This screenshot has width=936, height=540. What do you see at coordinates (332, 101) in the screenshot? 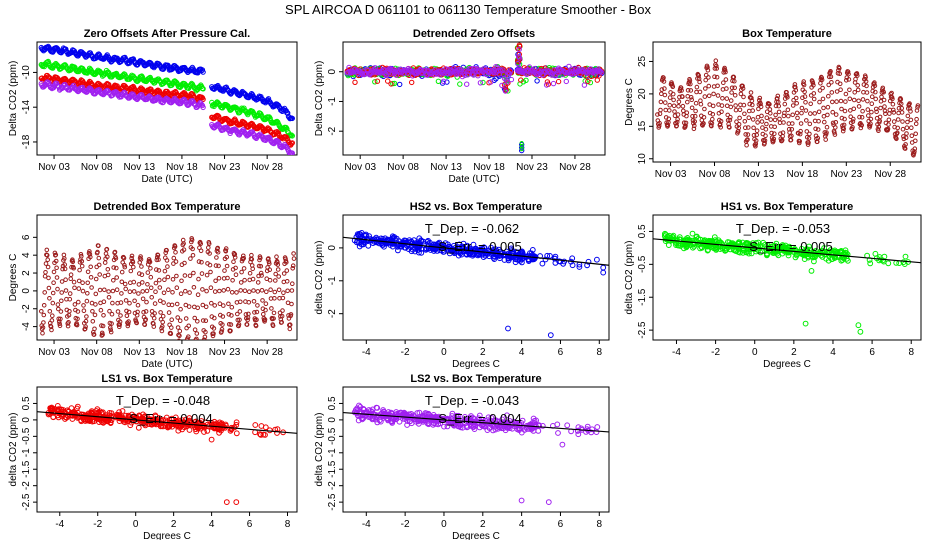
I see `y-tick-label: -1` at bounding box center [332, 101].